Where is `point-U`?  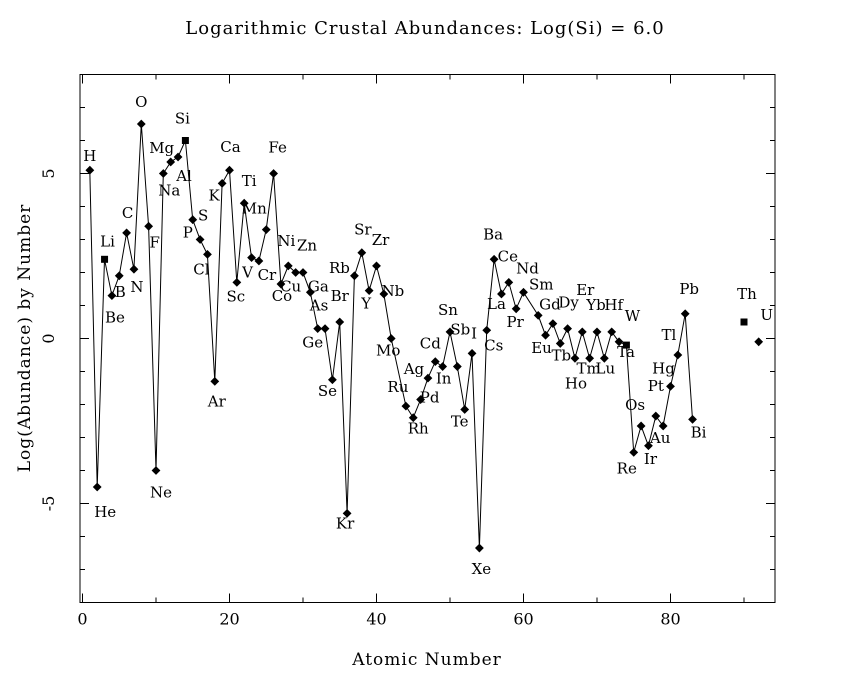
point-U is located at coordinates (759, 342).